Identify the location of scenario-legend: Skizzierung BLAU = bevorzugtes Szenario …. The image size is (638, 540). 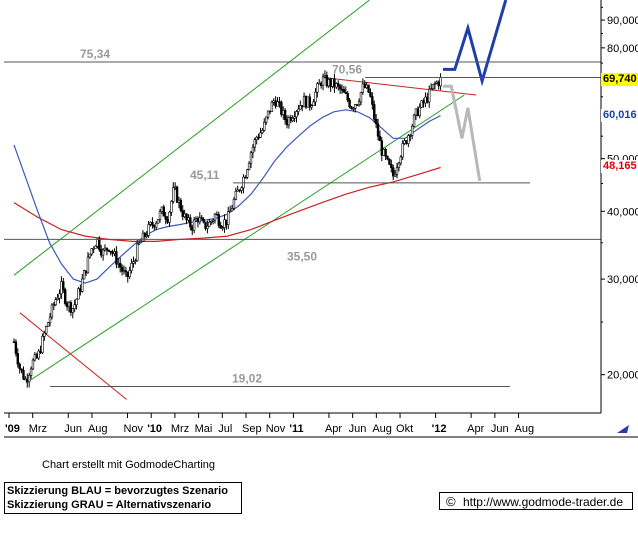
(123, 498).